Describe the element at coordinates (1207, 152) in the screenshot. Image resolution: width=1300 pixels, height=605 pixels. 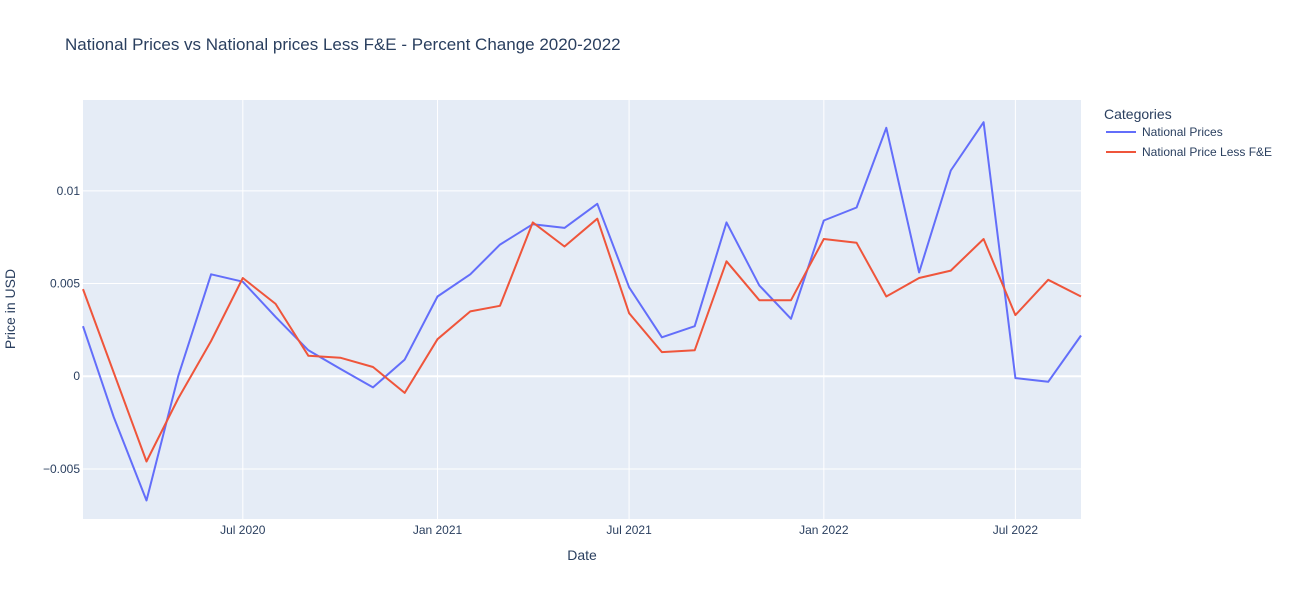
I see `legend-label: National Price Less F&E` at that location.